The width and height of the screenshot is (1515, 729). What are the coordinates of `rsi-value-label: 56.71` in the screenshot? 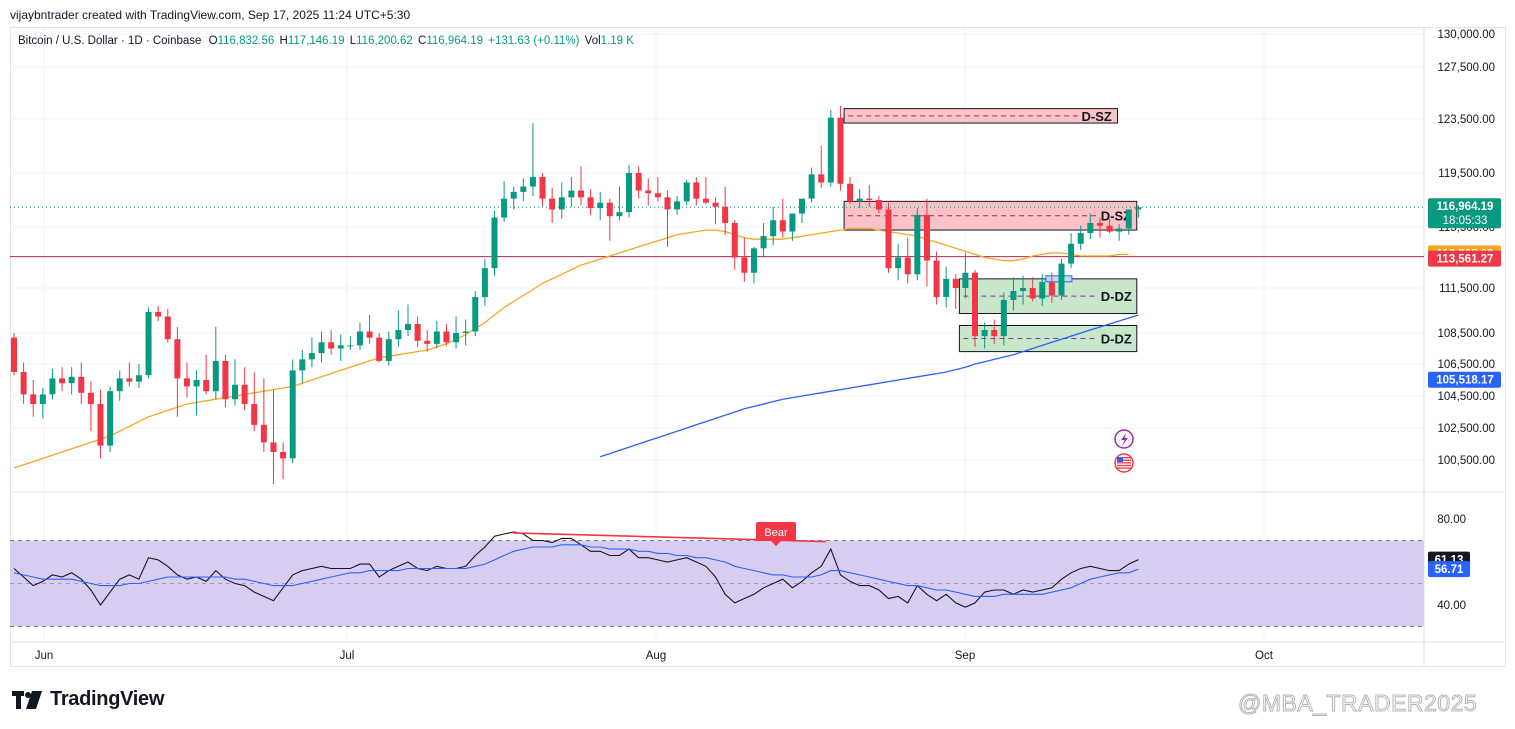 It's located at (1449, 569).